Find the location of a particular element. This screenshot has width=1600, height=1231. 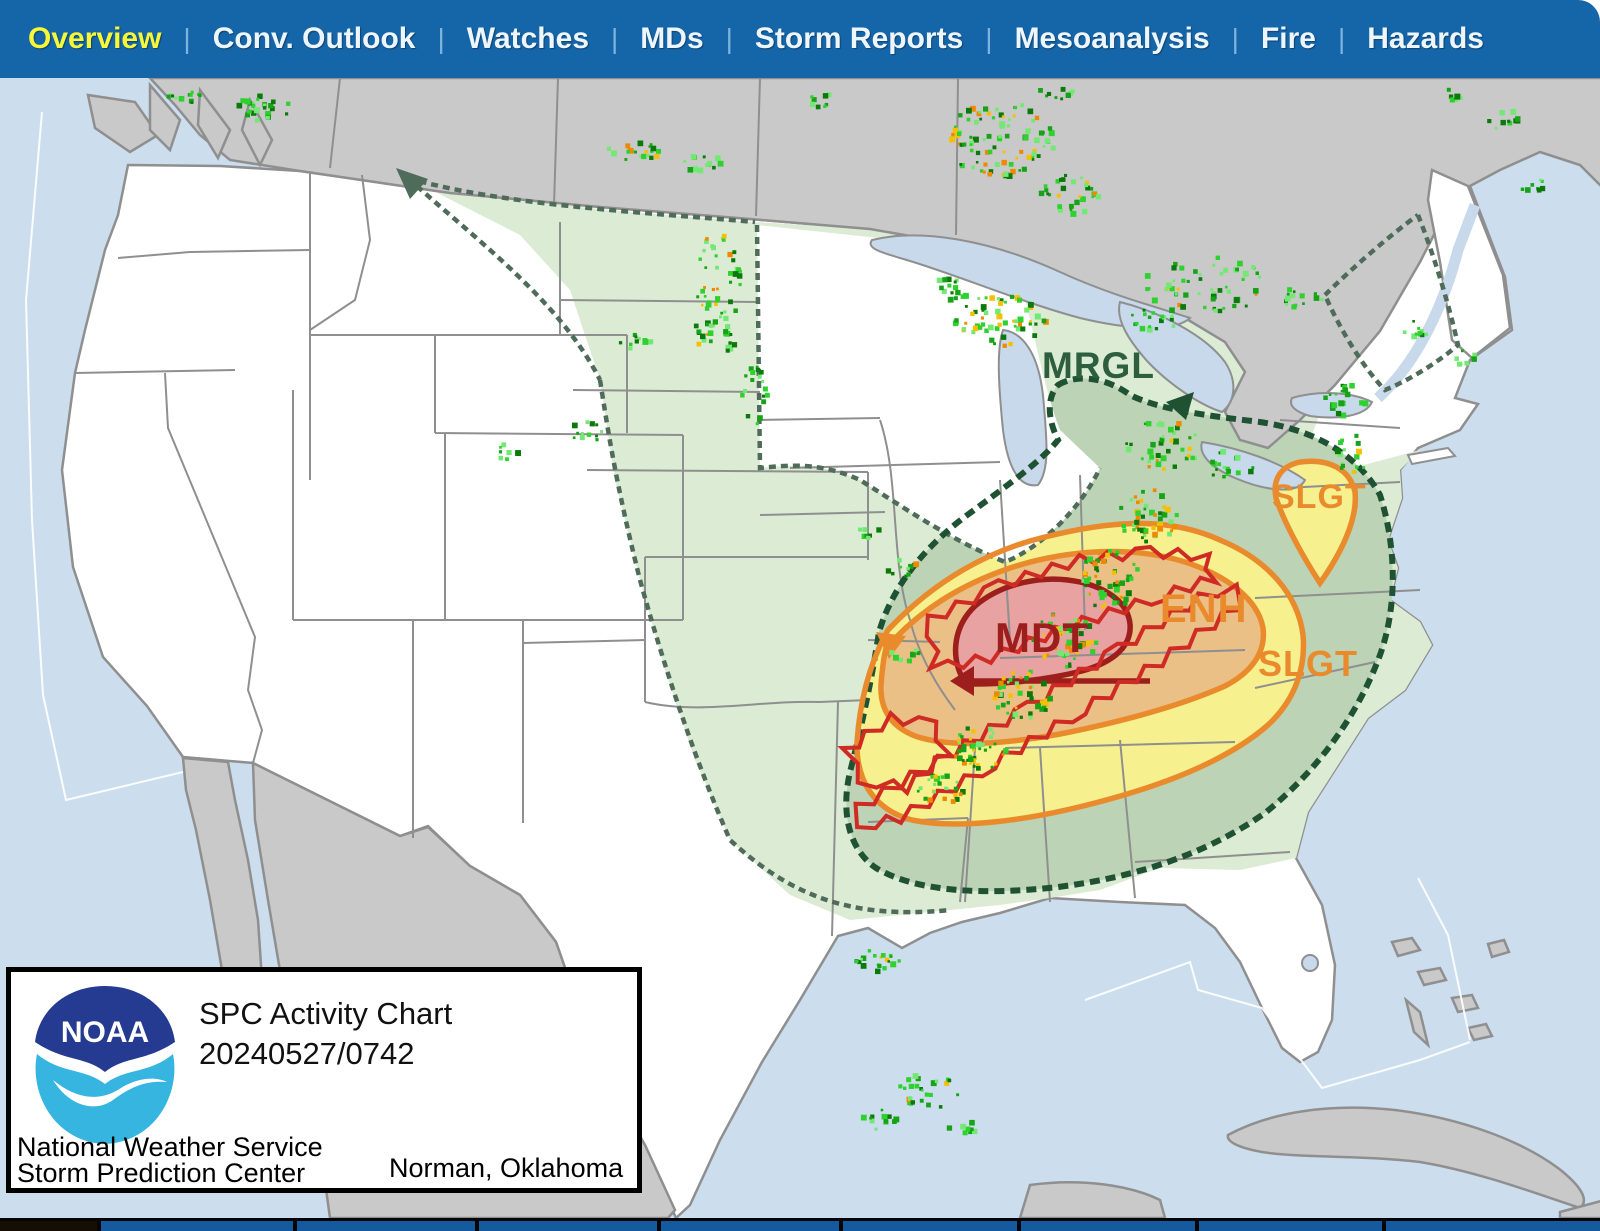

info-box-title: SPC Activity Chart 20240527/0742 is located at coordinates (325, 1034).